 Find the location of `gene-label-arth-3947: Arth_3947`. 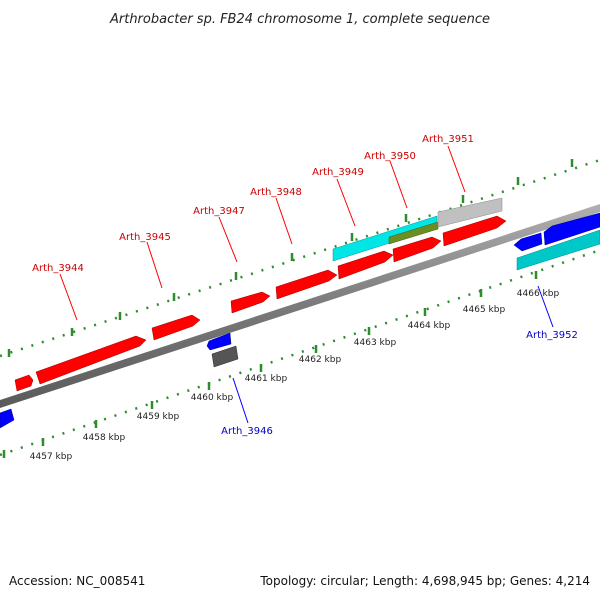

gene-label-arth-3947: Arth_3947 is located at coordinates (219, 211).